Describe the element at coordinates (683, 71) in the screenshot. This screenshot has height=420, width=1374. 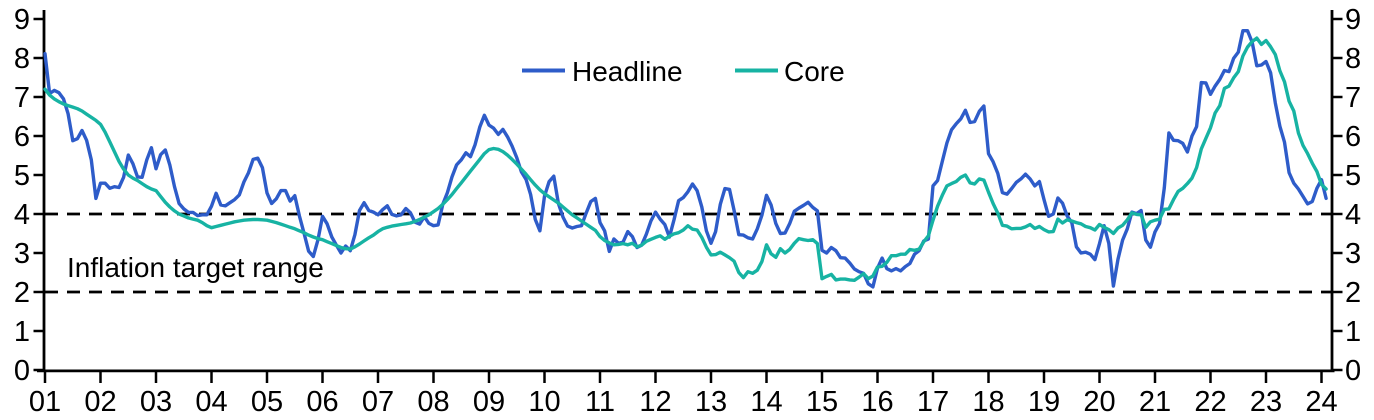
I see `legend: Headline Core` at that location.